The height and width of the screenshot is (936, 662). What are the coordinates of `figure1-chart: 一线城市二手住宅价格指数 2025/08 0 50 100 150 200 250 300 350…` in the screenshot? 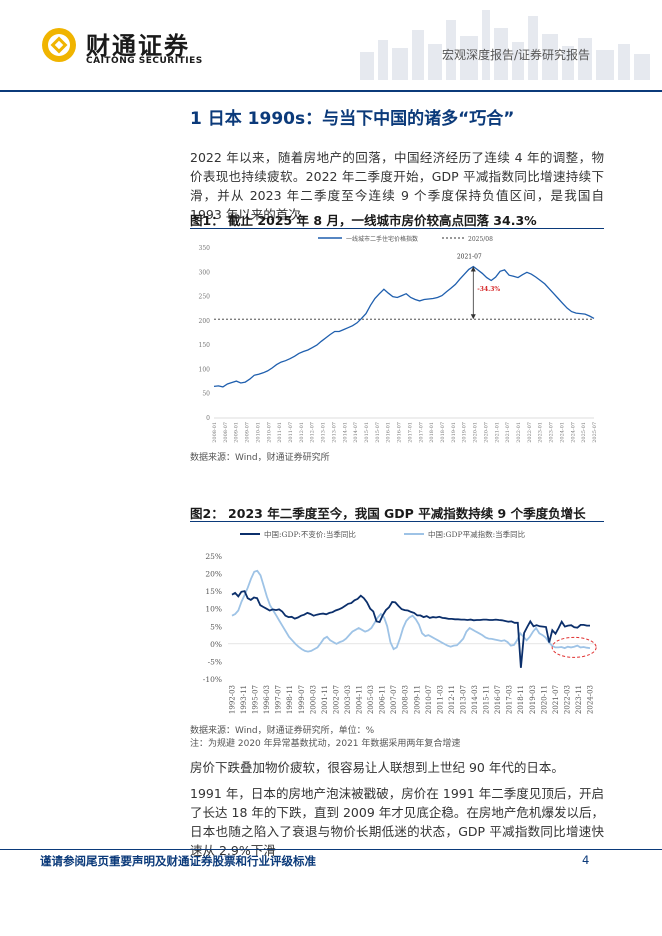 It's located at (397, 340).